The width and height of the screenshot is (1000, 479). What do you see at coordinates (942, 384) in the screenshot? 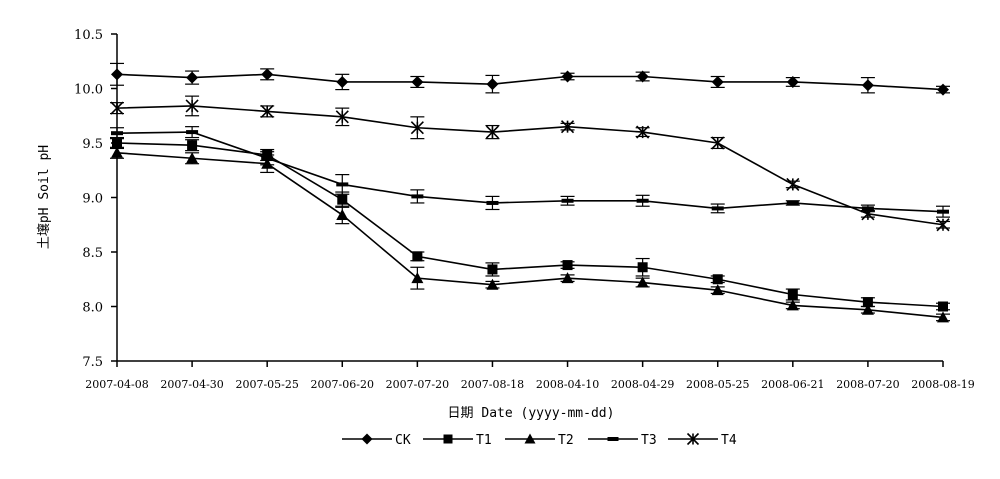
I see `x-tick-label: 2008-08-19` at bounding box center [942, 384].